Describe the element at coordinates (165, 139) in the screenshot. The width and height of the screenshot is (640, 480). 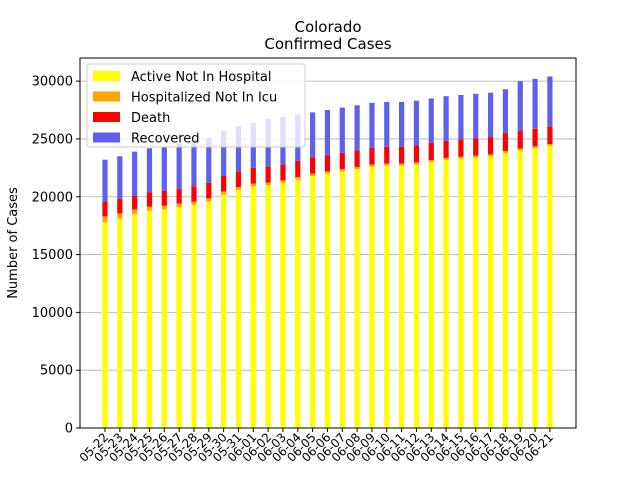
I see `legend-label: Recovered` at that location.